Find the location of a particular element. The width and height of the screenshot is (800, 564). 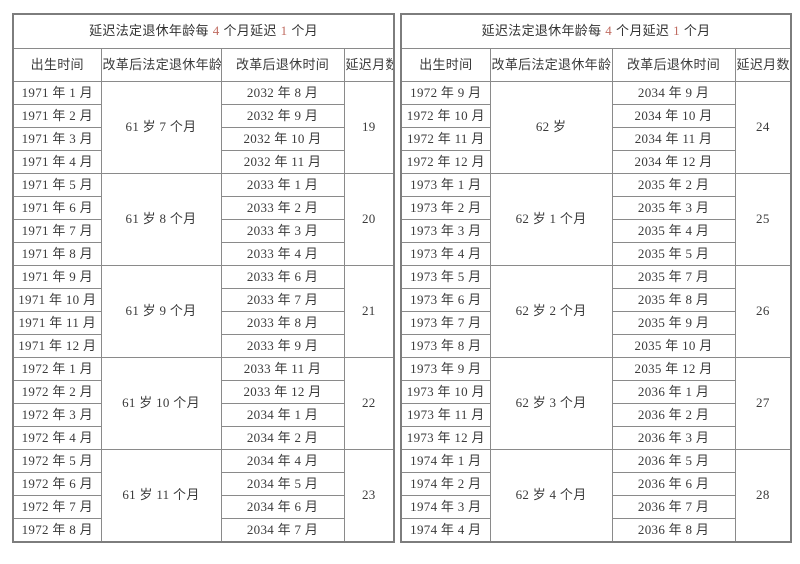

retire-time-cell: 2034 年 2 月 is located at coordinates (282, 438).